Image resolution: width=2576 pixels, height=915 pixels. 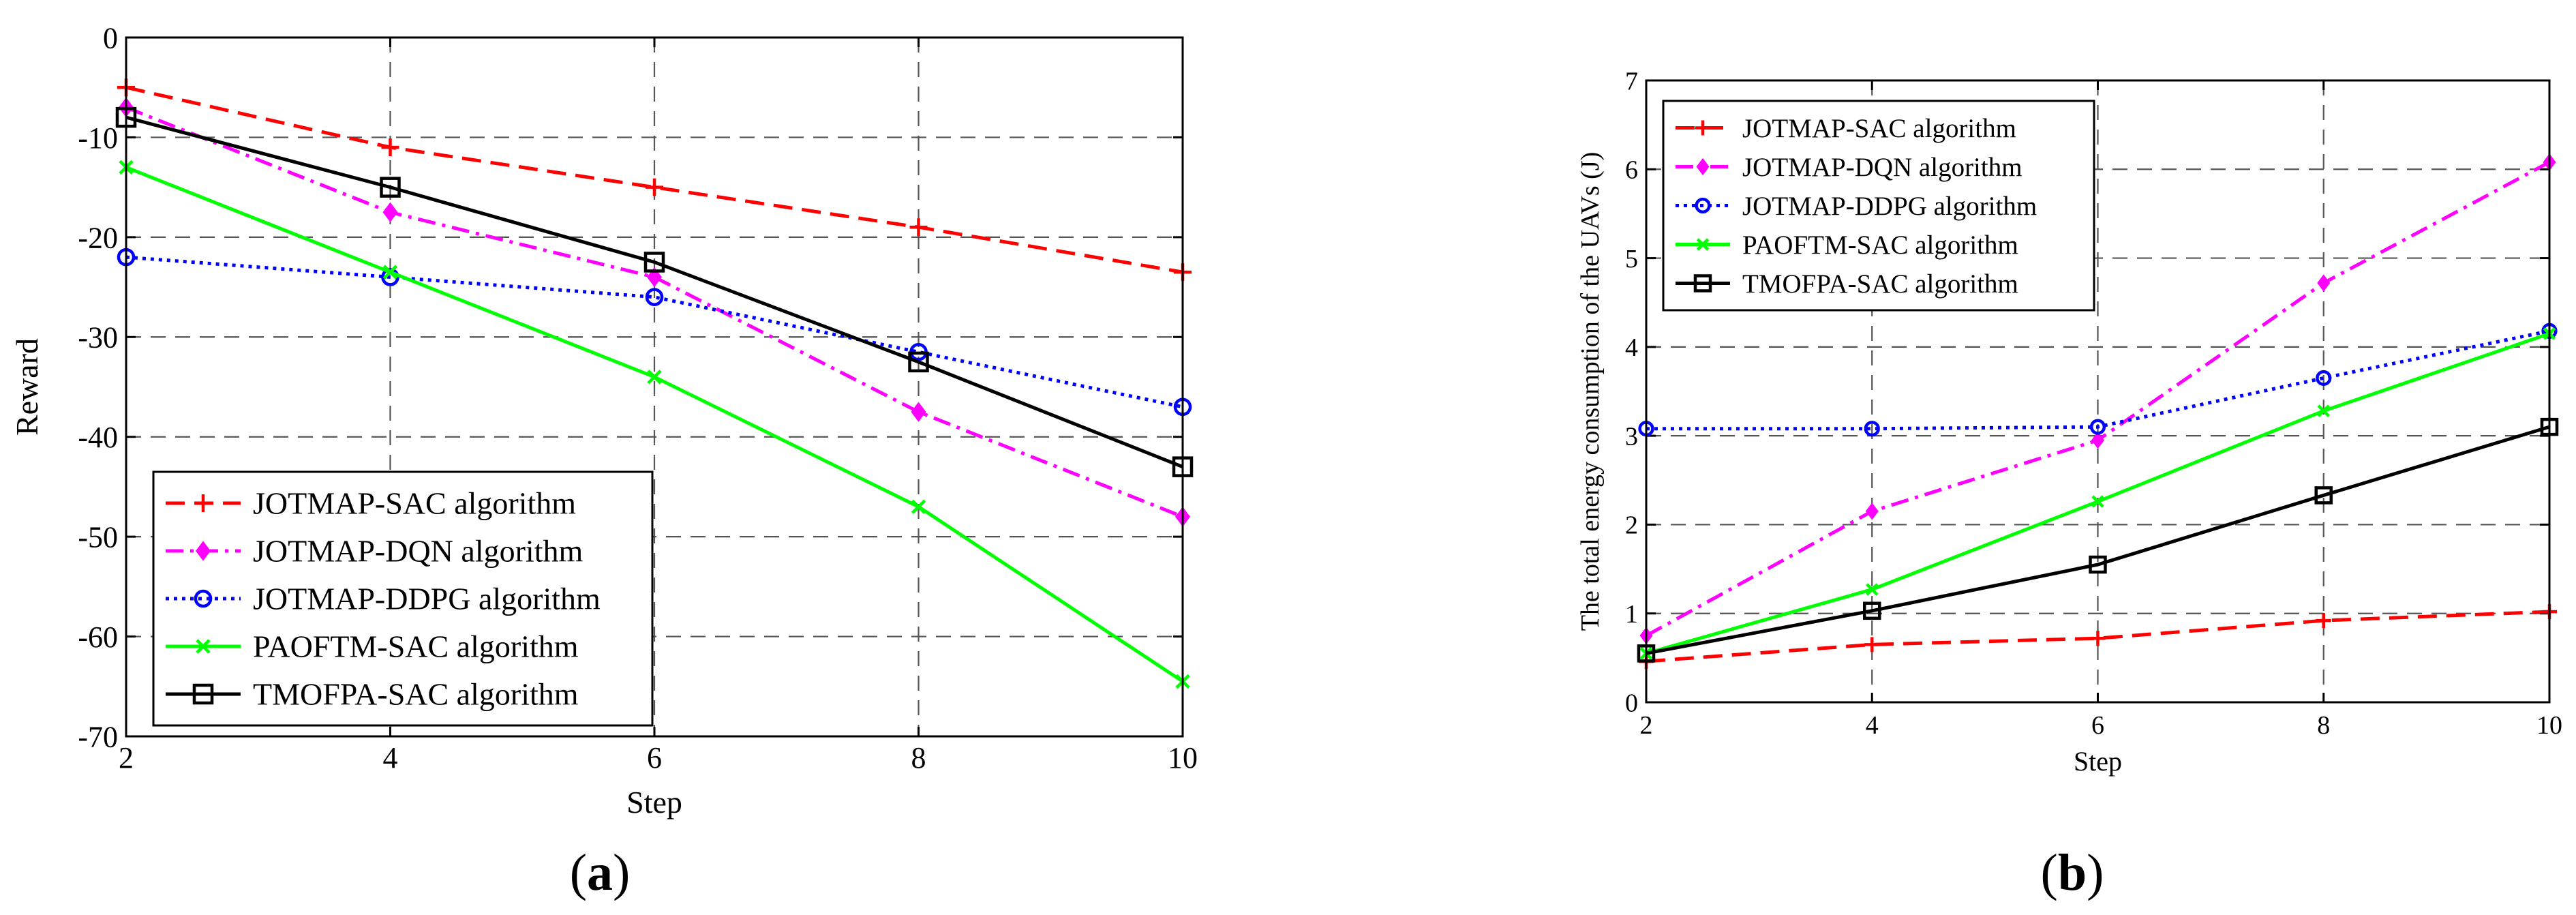 What do you see at coordinates (1631, 170) in the screenshot?
I see `y-tick-label: 6` at bounding box center [1631, 170].